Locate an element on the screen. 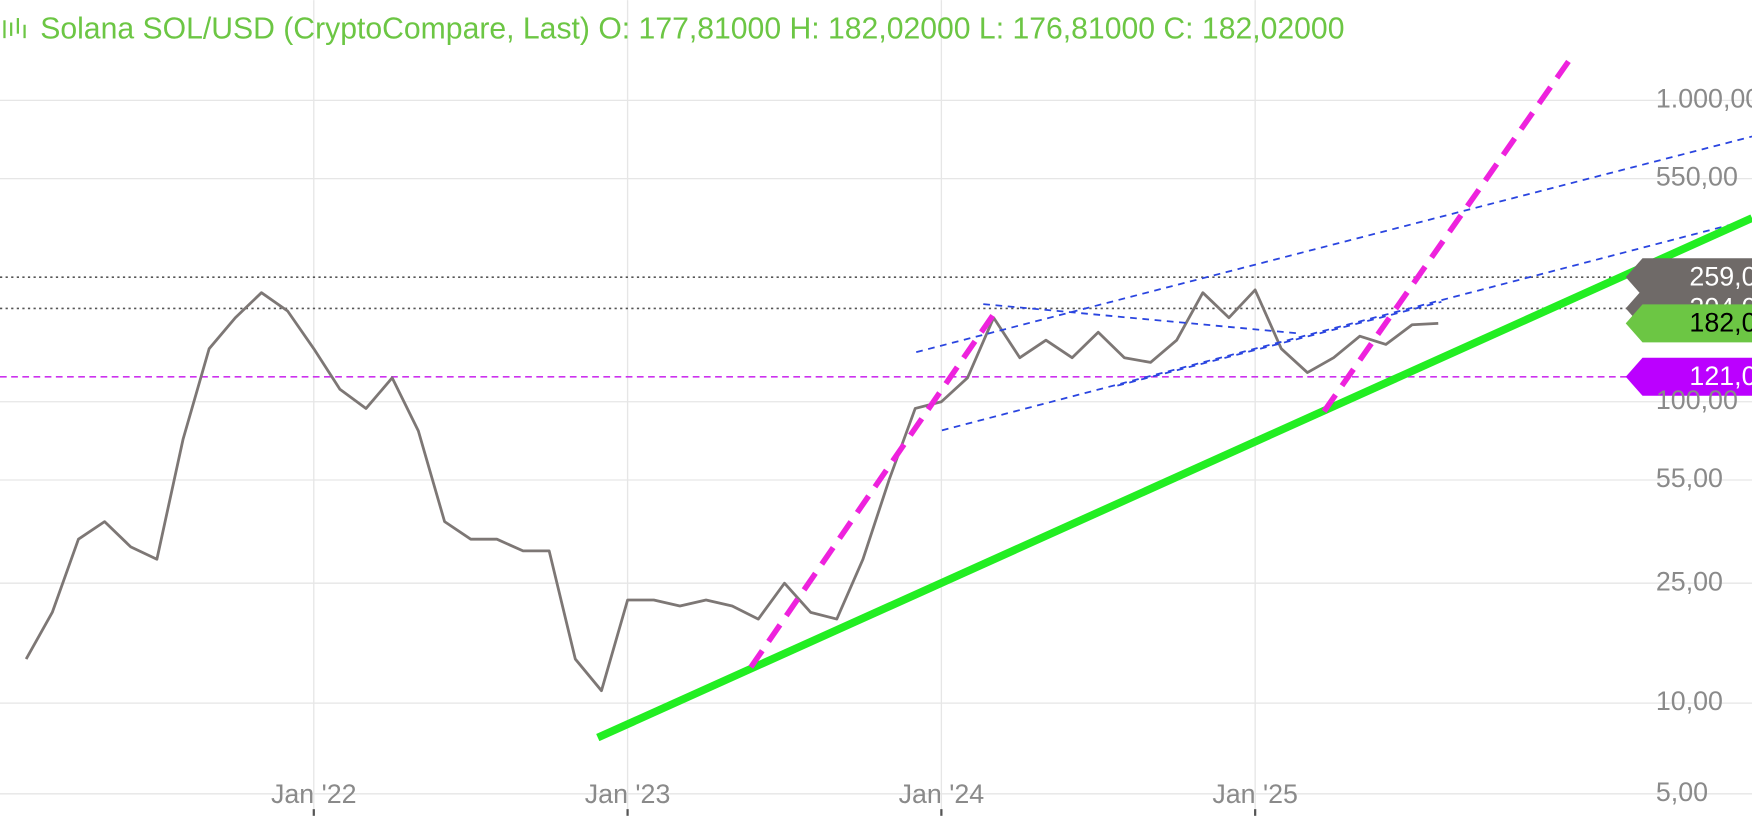  price-tags: 204,00259,00182,02121,00 is located at coordinates (1688, 327).